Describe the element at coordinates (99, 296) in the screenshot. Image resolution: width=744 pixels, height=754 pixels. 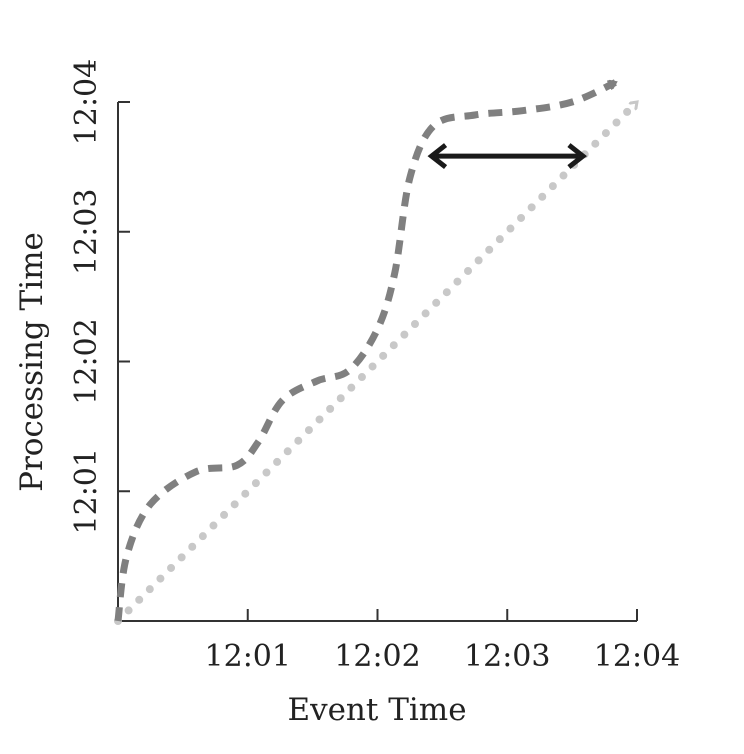
I see `y-ticks: 12:01 12:02 12:03 12:04` at that location.